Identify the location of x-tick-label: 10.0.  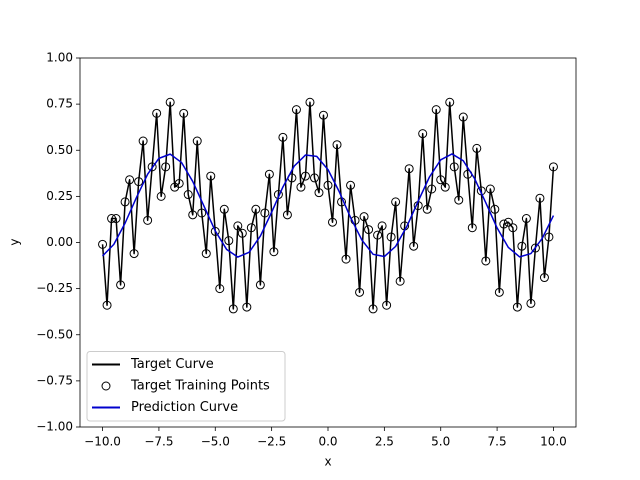
(553, 442).